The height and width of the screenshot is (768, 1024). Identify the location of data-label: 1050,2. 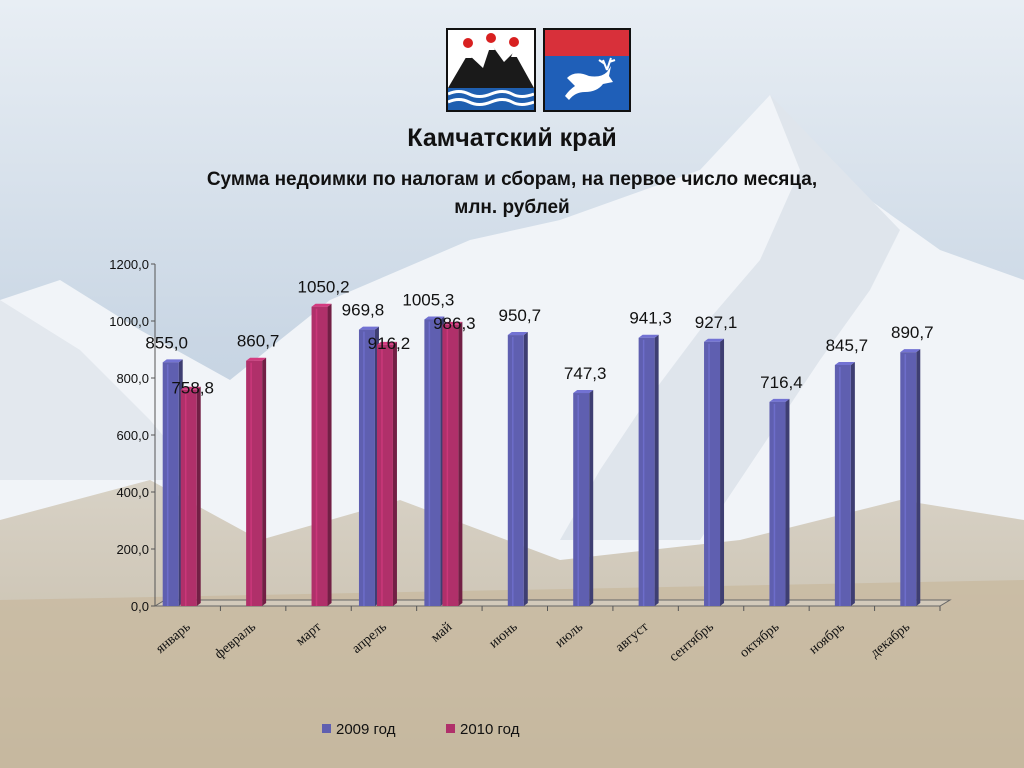
(324, 287).